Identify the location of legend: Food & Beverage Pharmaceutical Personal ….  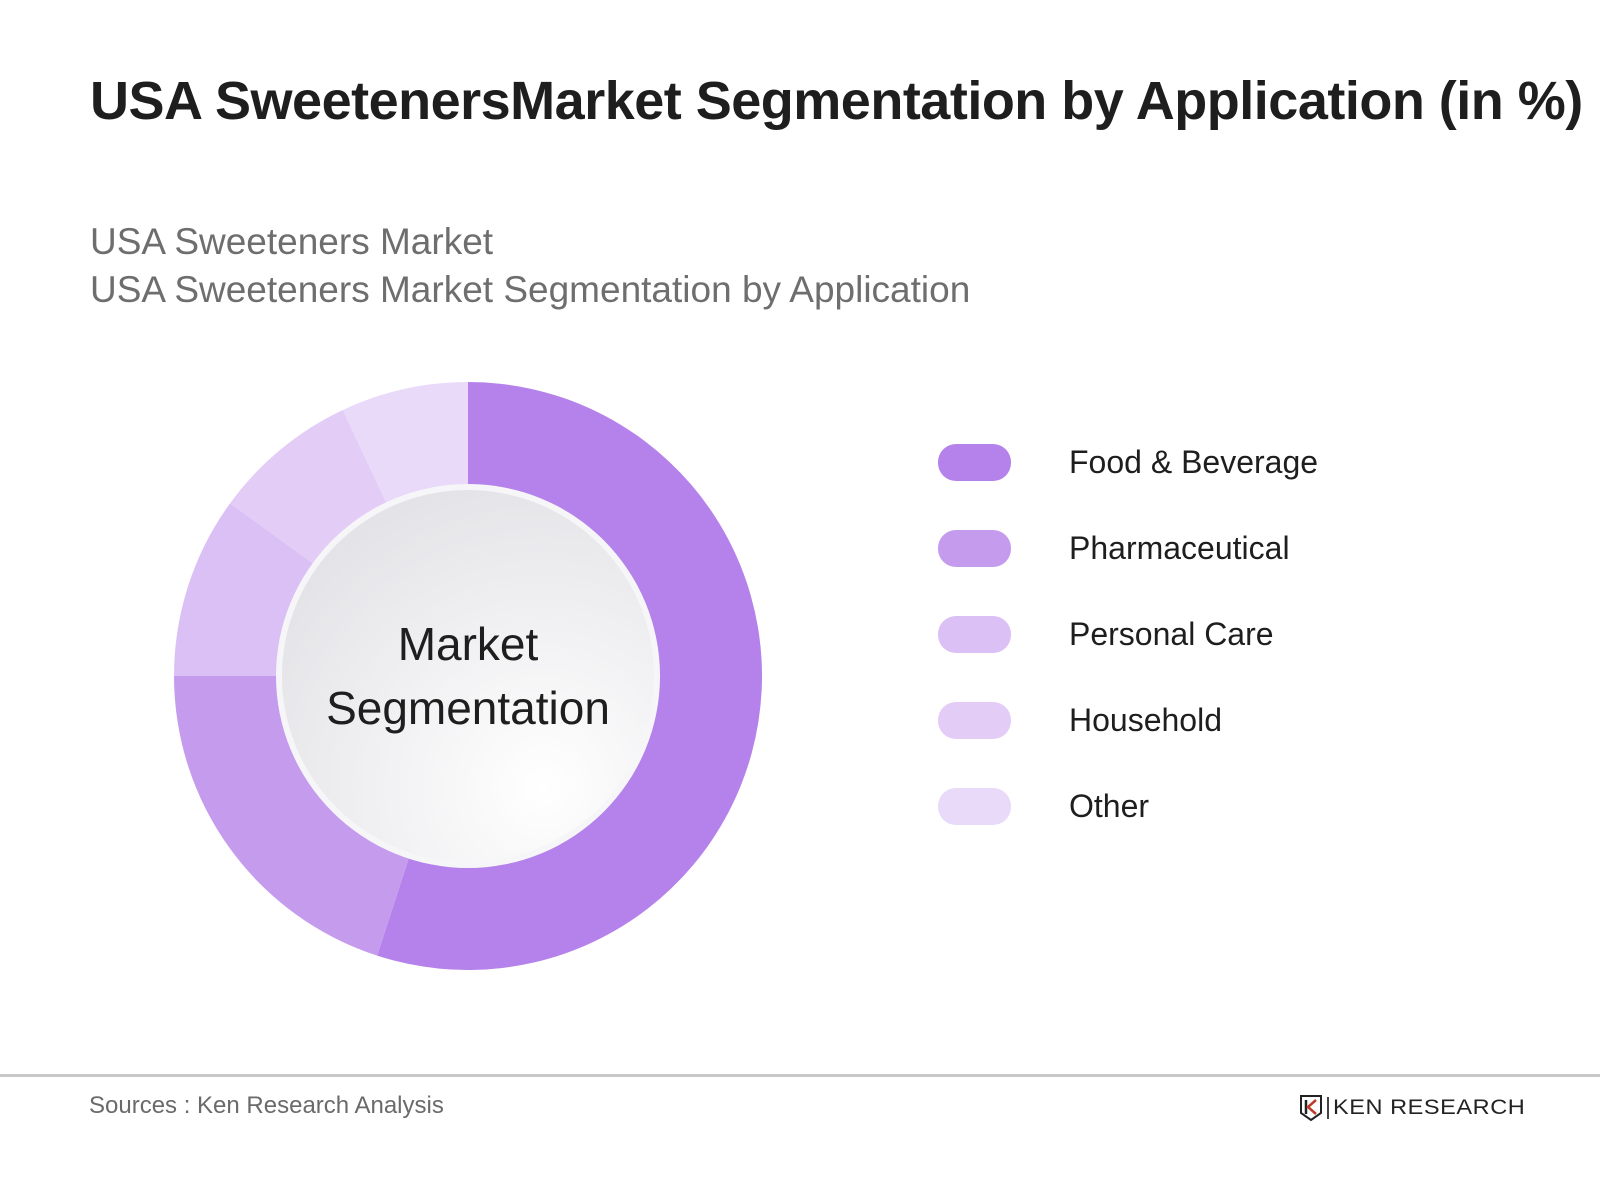
(1128, 659).